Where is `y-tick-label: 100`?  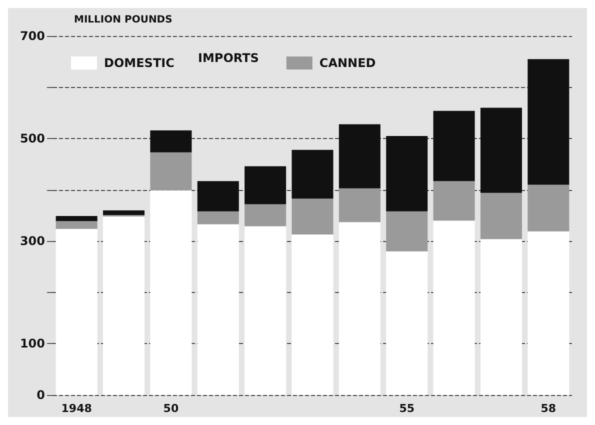
y-tick-label: 100 is located at coordinates (32, 343).